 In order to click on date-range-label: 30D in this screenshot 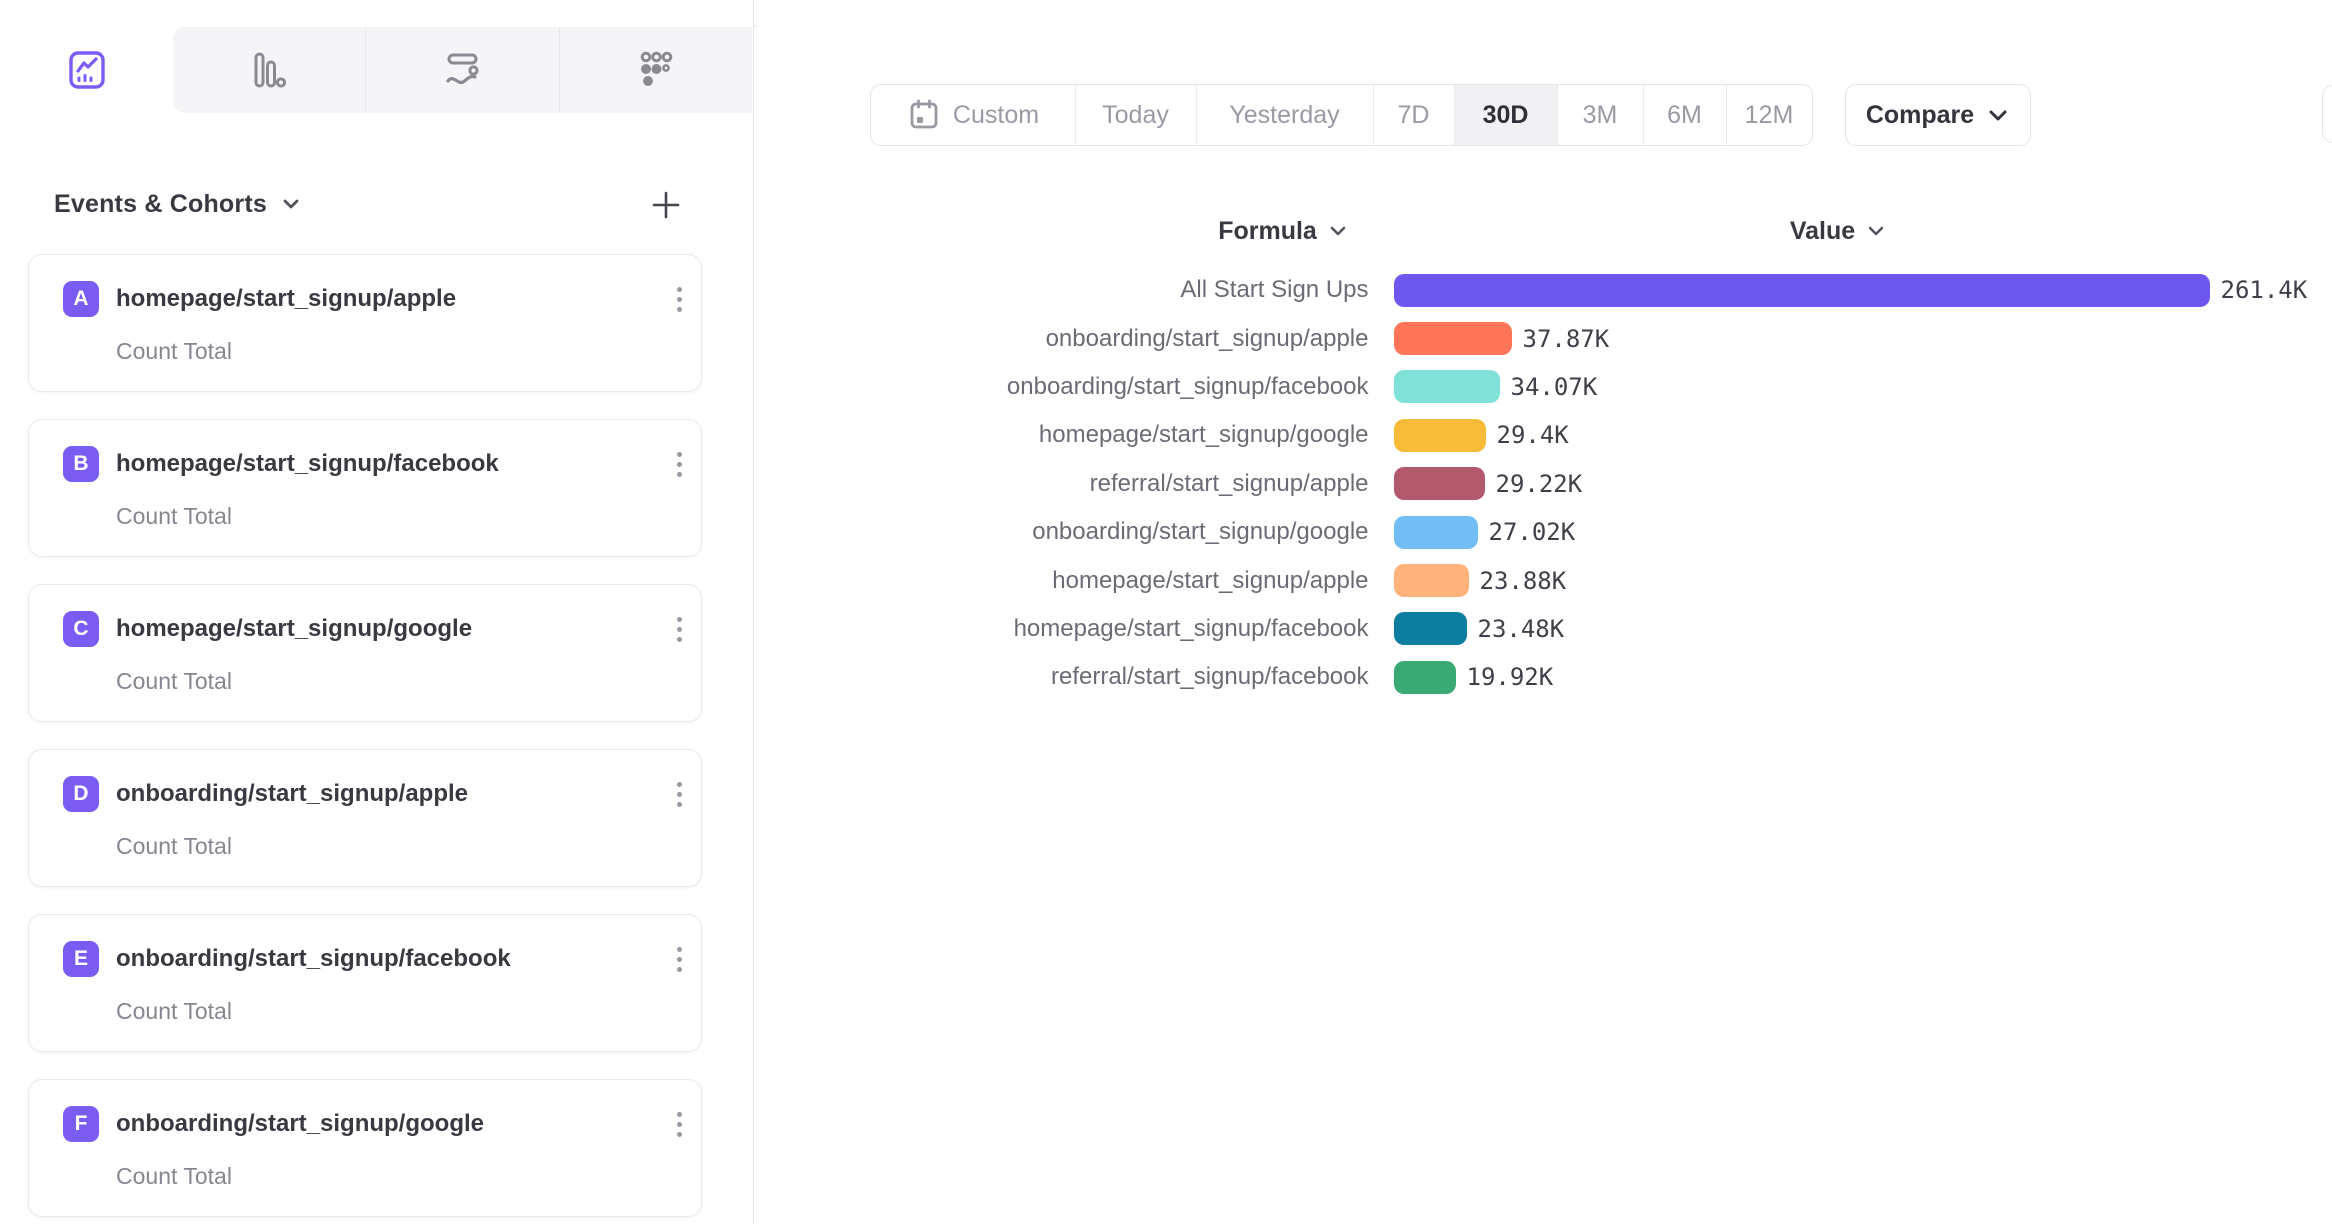, I will do `click(1505, 114)`.